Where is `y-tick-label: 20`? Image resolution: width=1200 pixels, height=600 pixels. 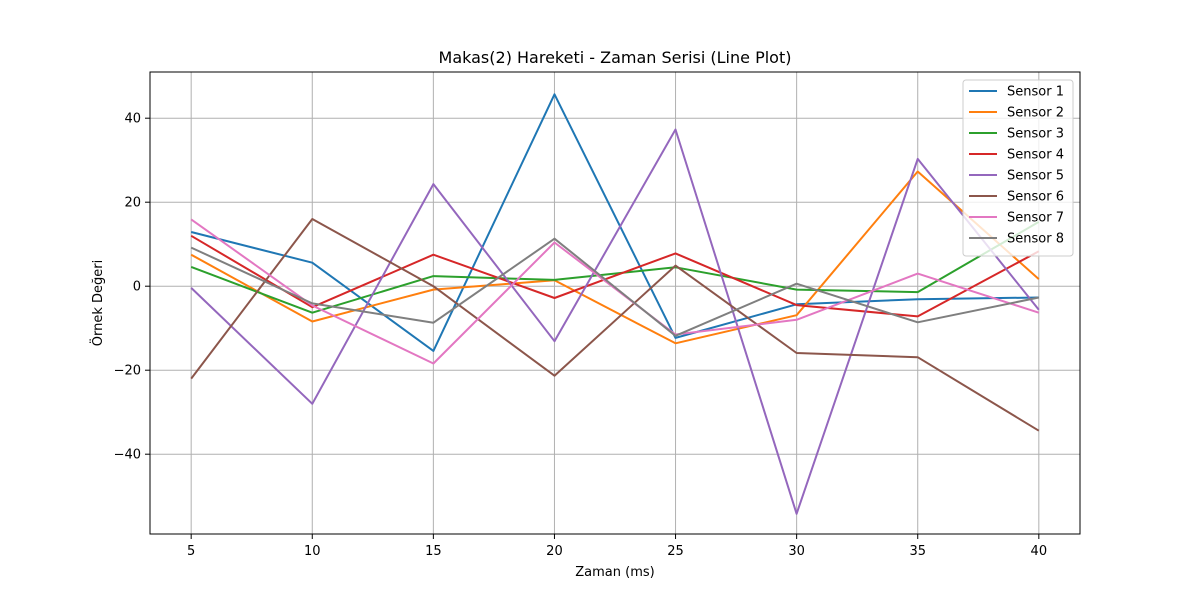
y-tick-label: 20 is located at coordinates (132, 203).